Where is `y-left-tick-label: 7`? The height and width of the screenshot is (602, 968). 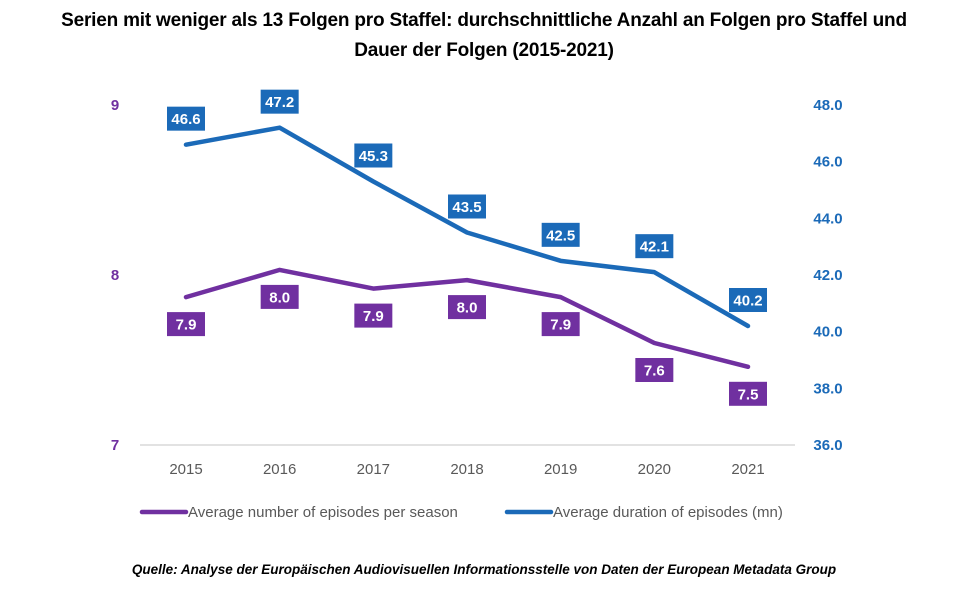
y-left-tick-label: 7 is located at coordinates (115, 445).